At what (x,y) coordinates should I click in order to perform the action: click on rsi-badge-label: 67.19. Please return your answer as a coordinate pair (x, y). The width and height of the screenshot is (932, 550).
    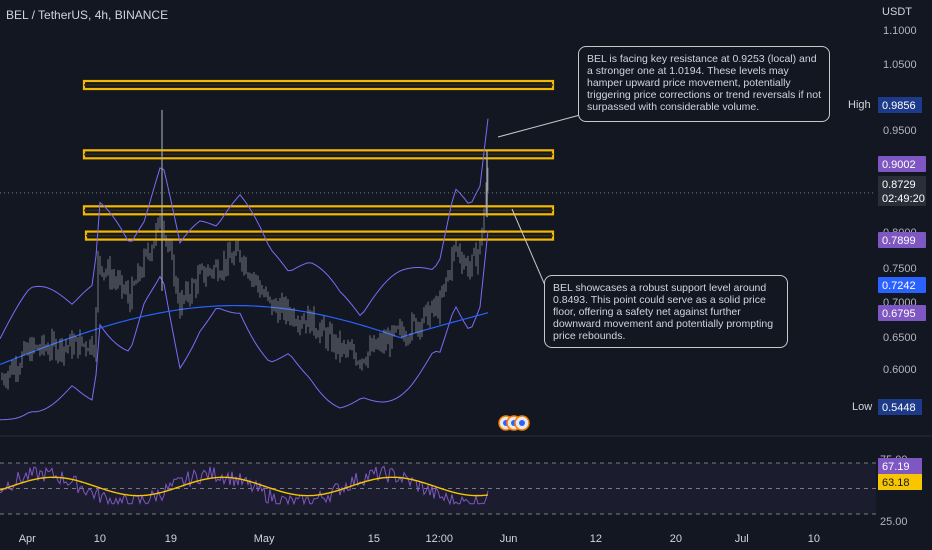
    Looking at the image, I should click on (896, 467).